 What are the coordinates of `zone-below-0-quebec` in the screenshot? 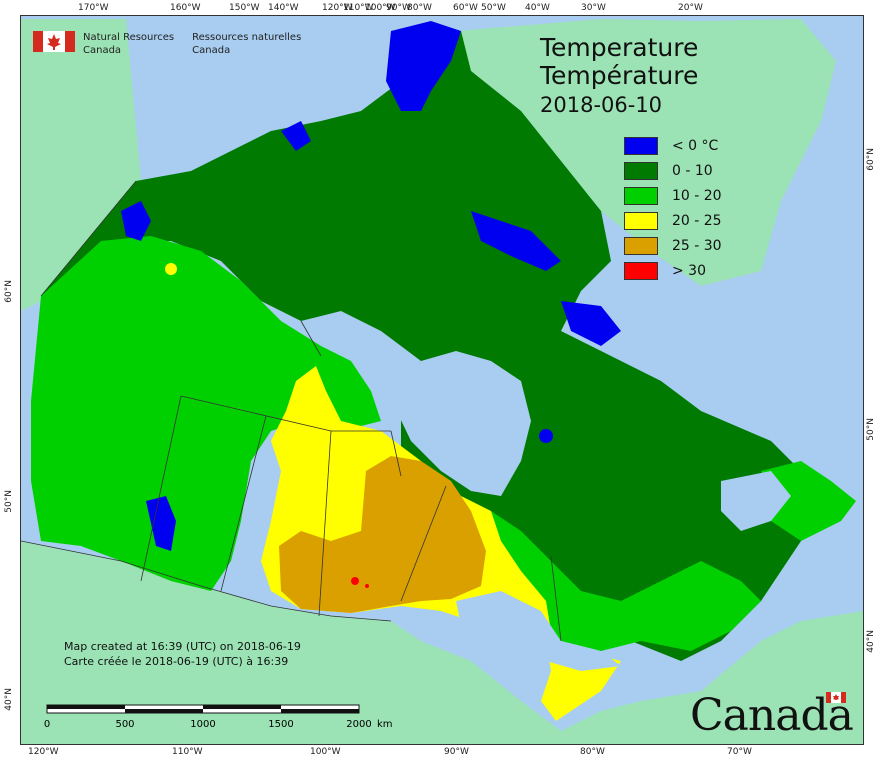 It's located at (546, 436).